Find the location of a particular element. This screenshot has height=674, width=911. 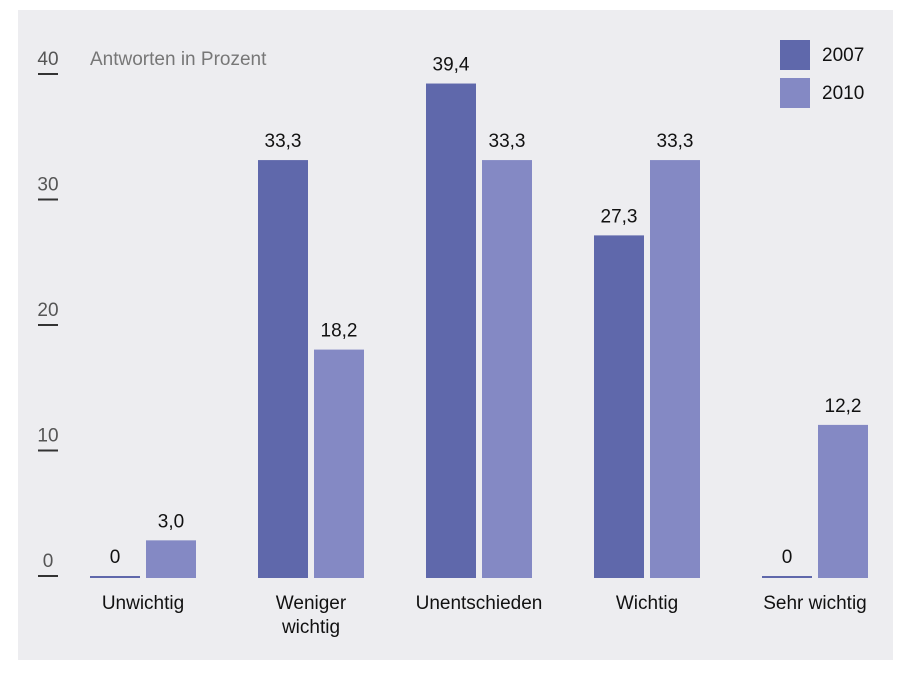

value-label: 18,2 is located at coordinates (339, 331).